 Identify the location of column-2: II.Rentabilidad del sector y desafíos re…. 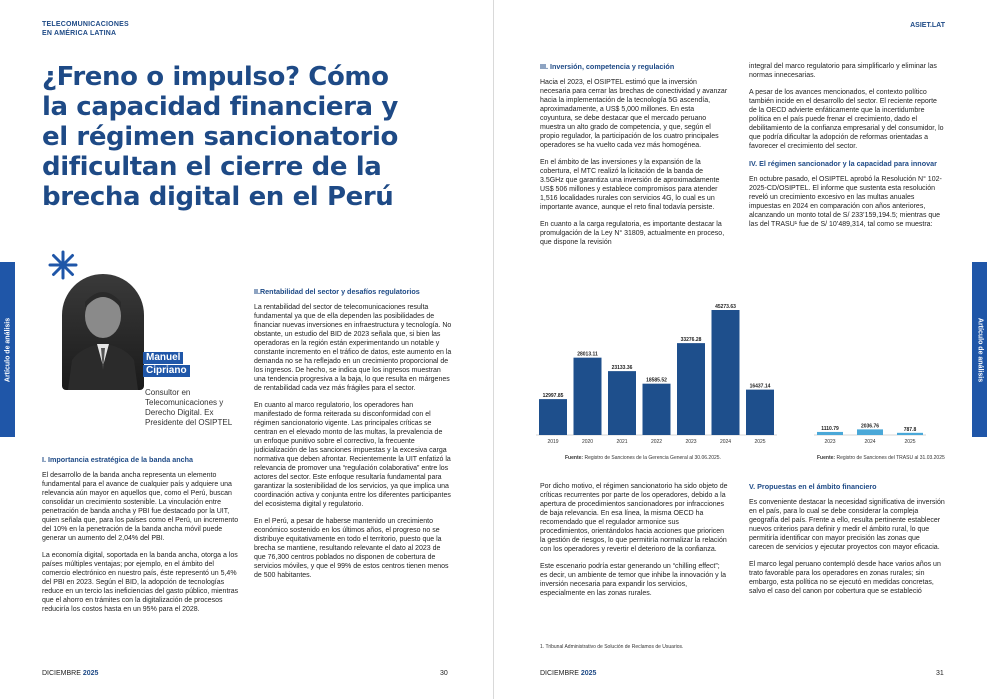
(353, 437).